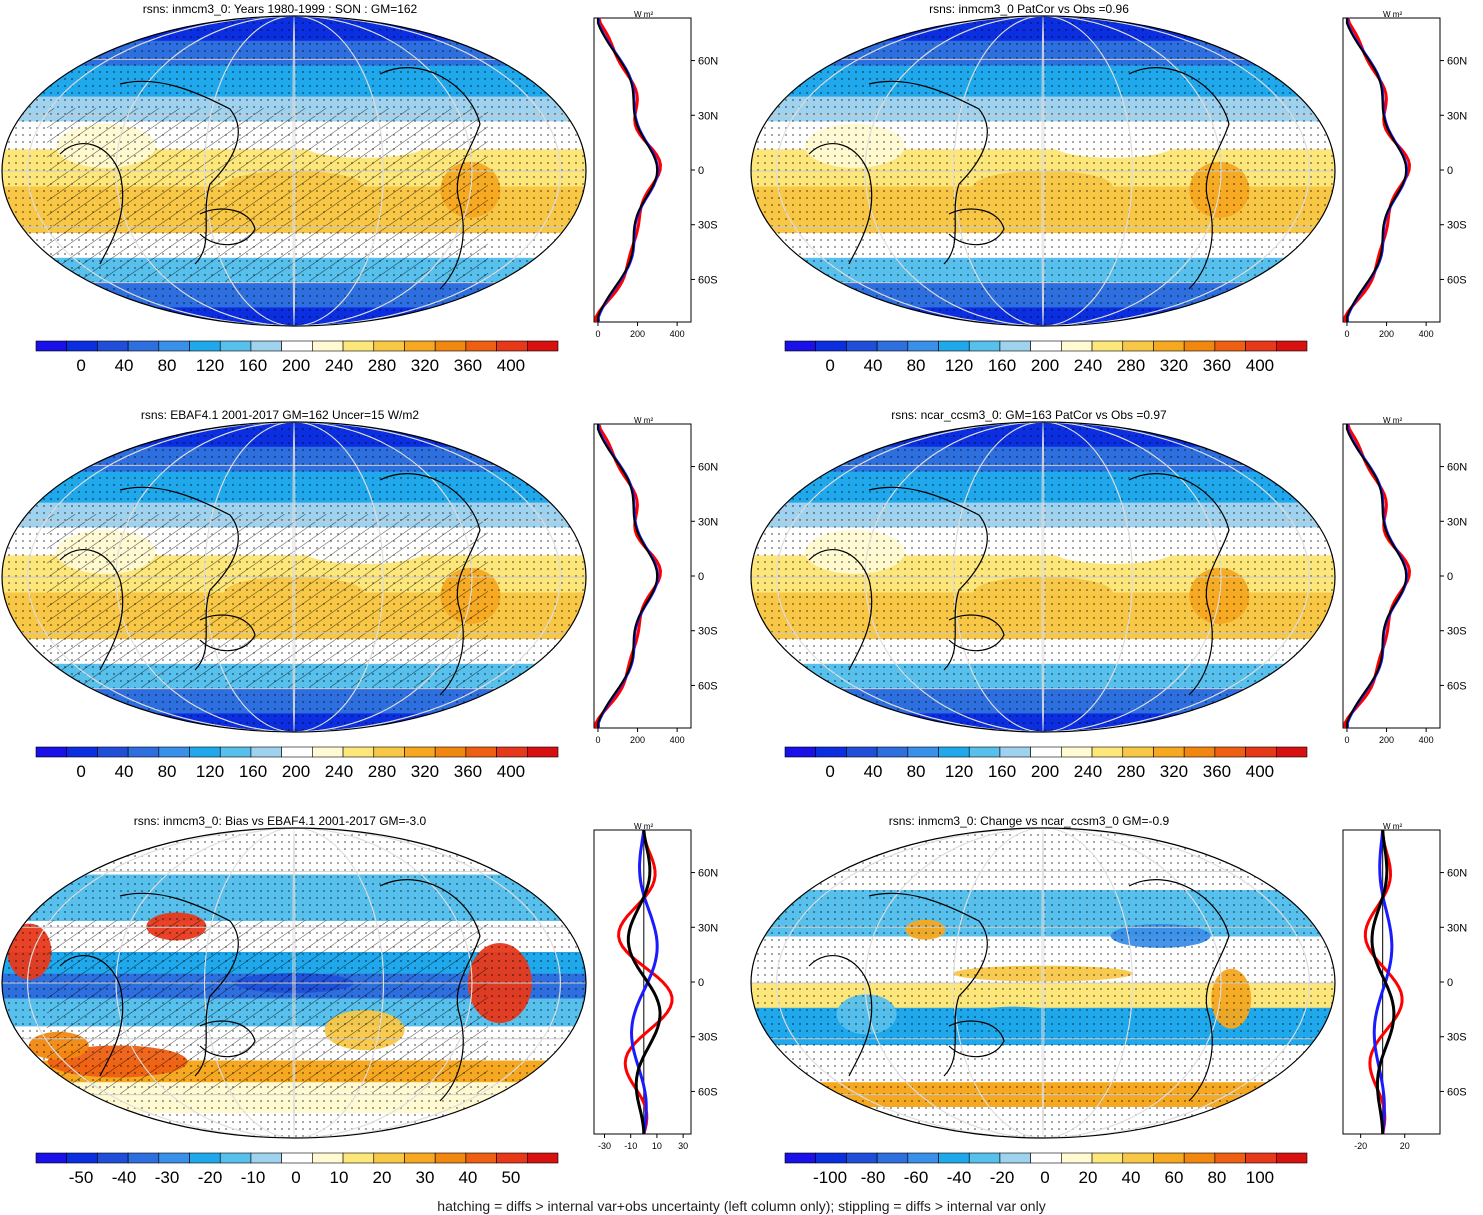 This screenshot has height=1215, width=1483. What do you see at coordinates (81, 1177) in the screenshot?
I see `colorbar-tick-label: -50` at bounding box center [81, 1177].